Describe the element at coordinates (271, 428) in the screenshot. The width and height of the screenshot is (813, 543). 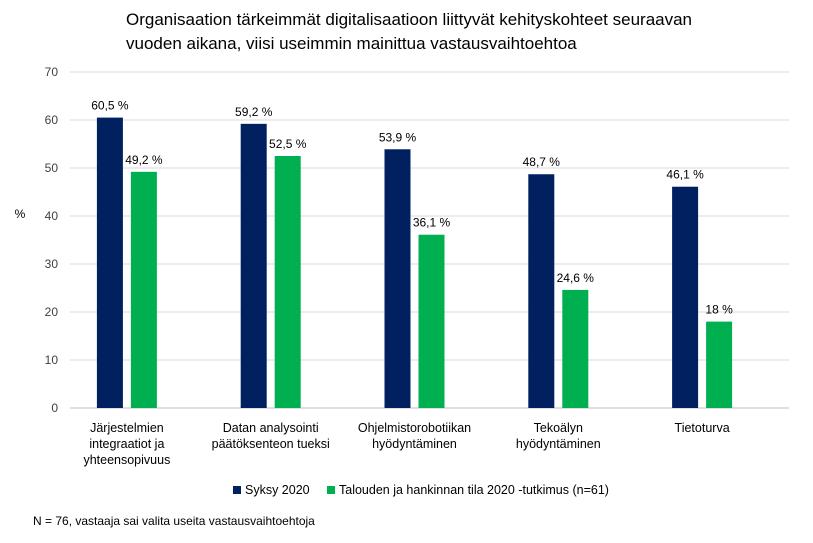
I see `category-label: Datan analysointi` at that location.